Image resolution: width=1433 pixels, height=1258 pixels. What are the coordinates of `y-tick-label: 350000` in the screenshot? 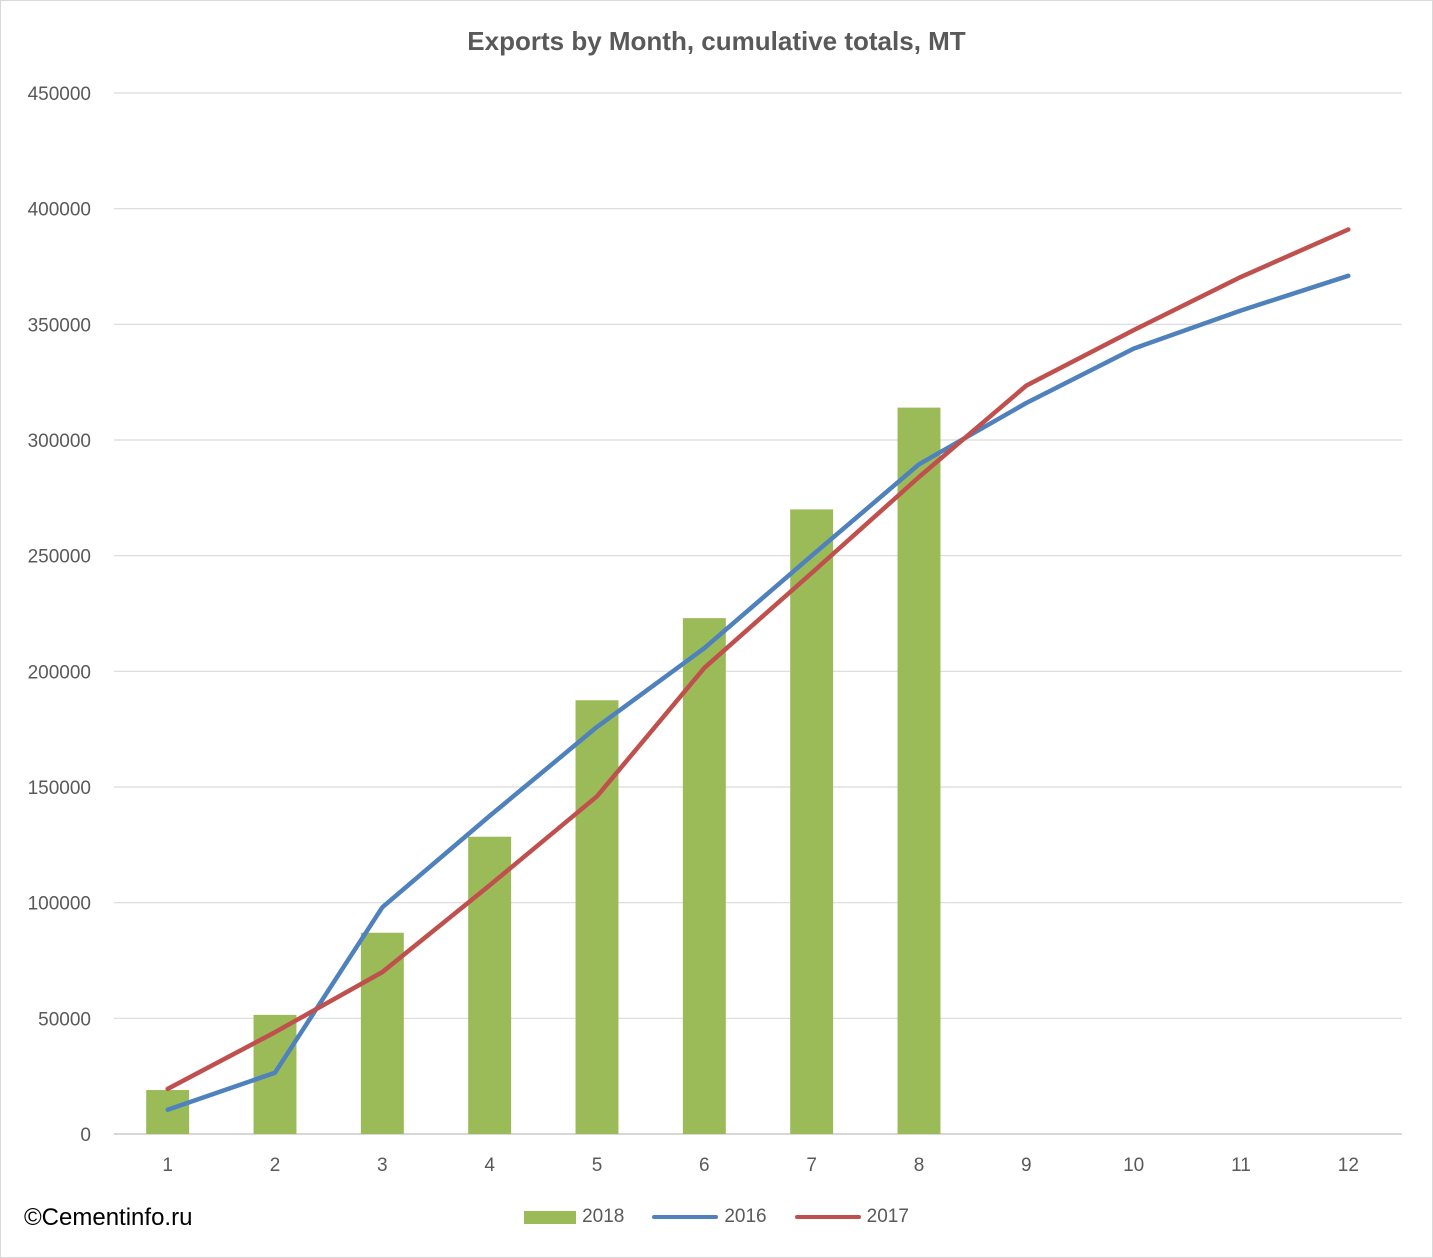 It's located at (59, 325).